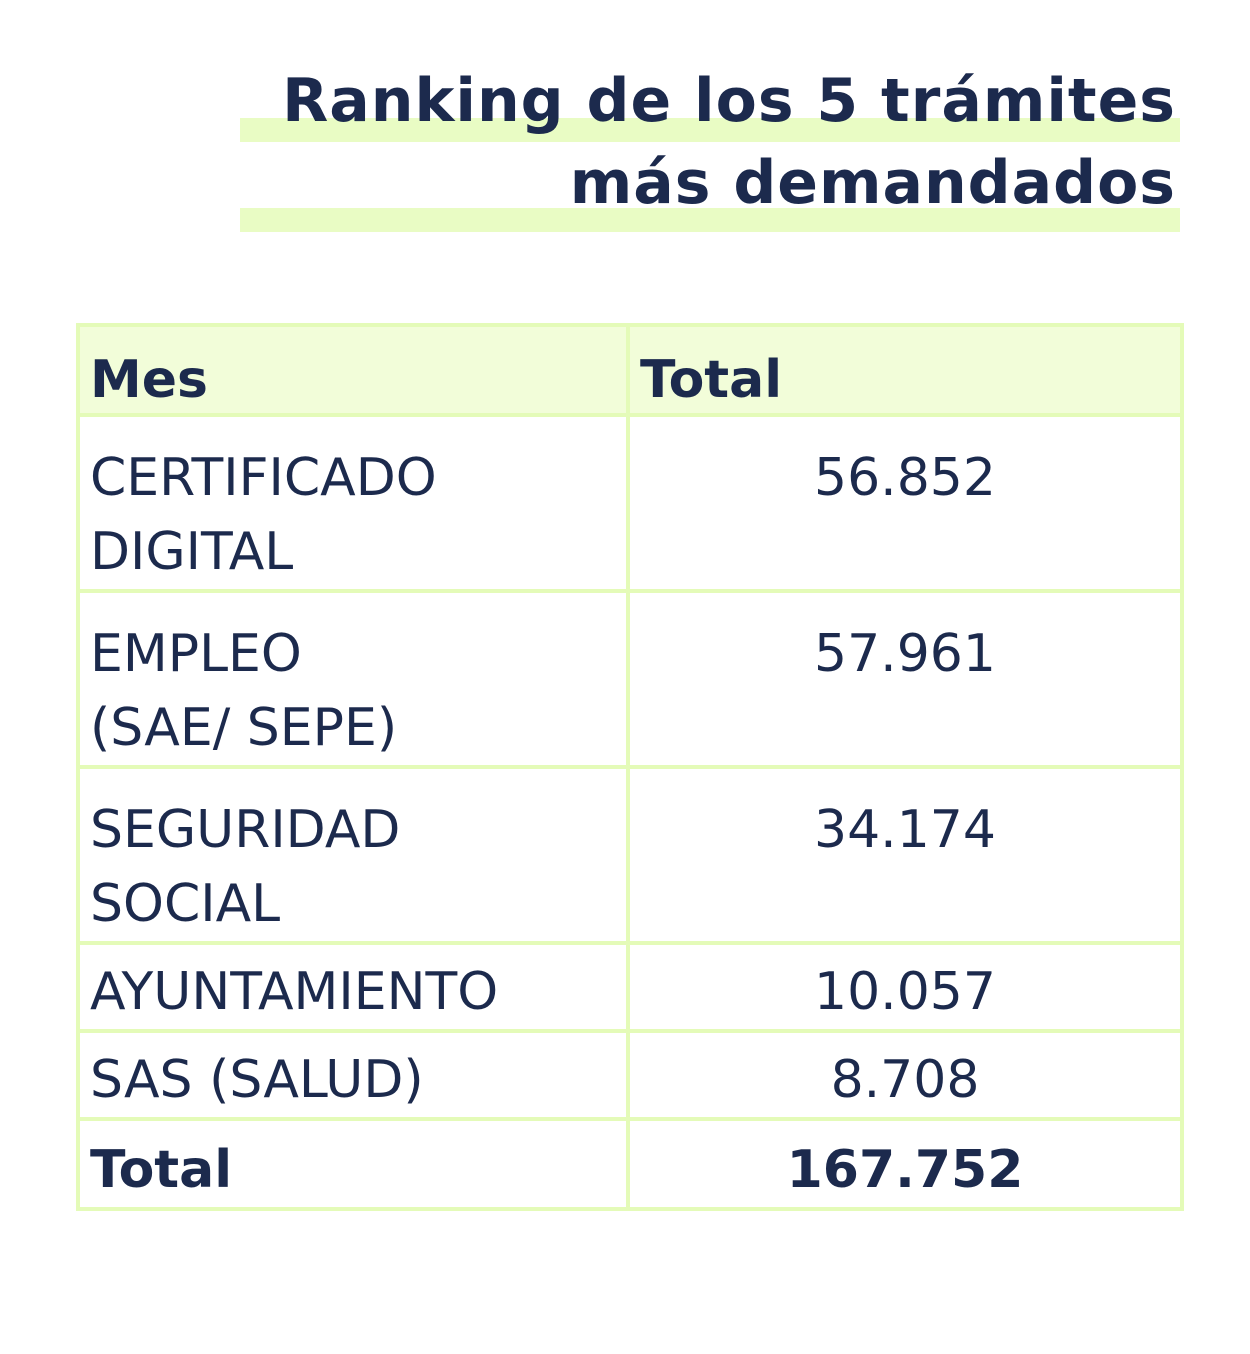 The height and width of the screenshot is (1354, 1250). What do you see at coordinates (353, 1164) in the screenshot?
I see `total-label: Total` at bounding box center [353, 1164].